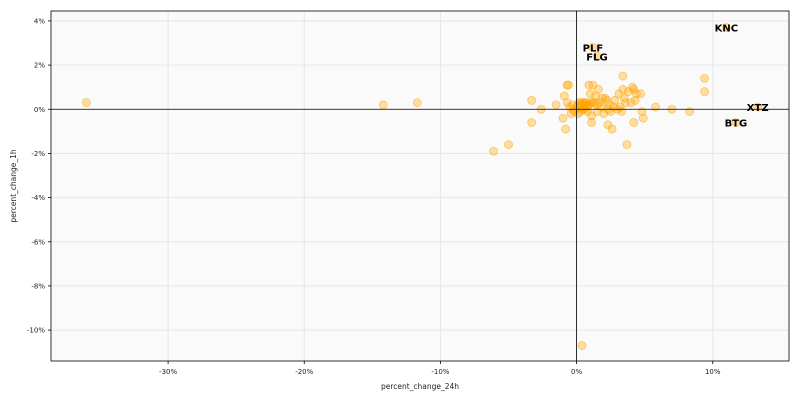 The image size is (800, 400). I want to click on x-tick-label: -10%, so click(440, 372).